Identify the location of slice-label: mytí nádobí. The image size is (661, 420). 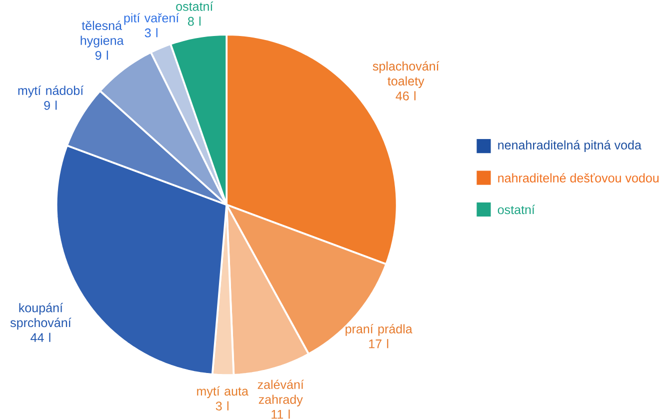
(51, 92).